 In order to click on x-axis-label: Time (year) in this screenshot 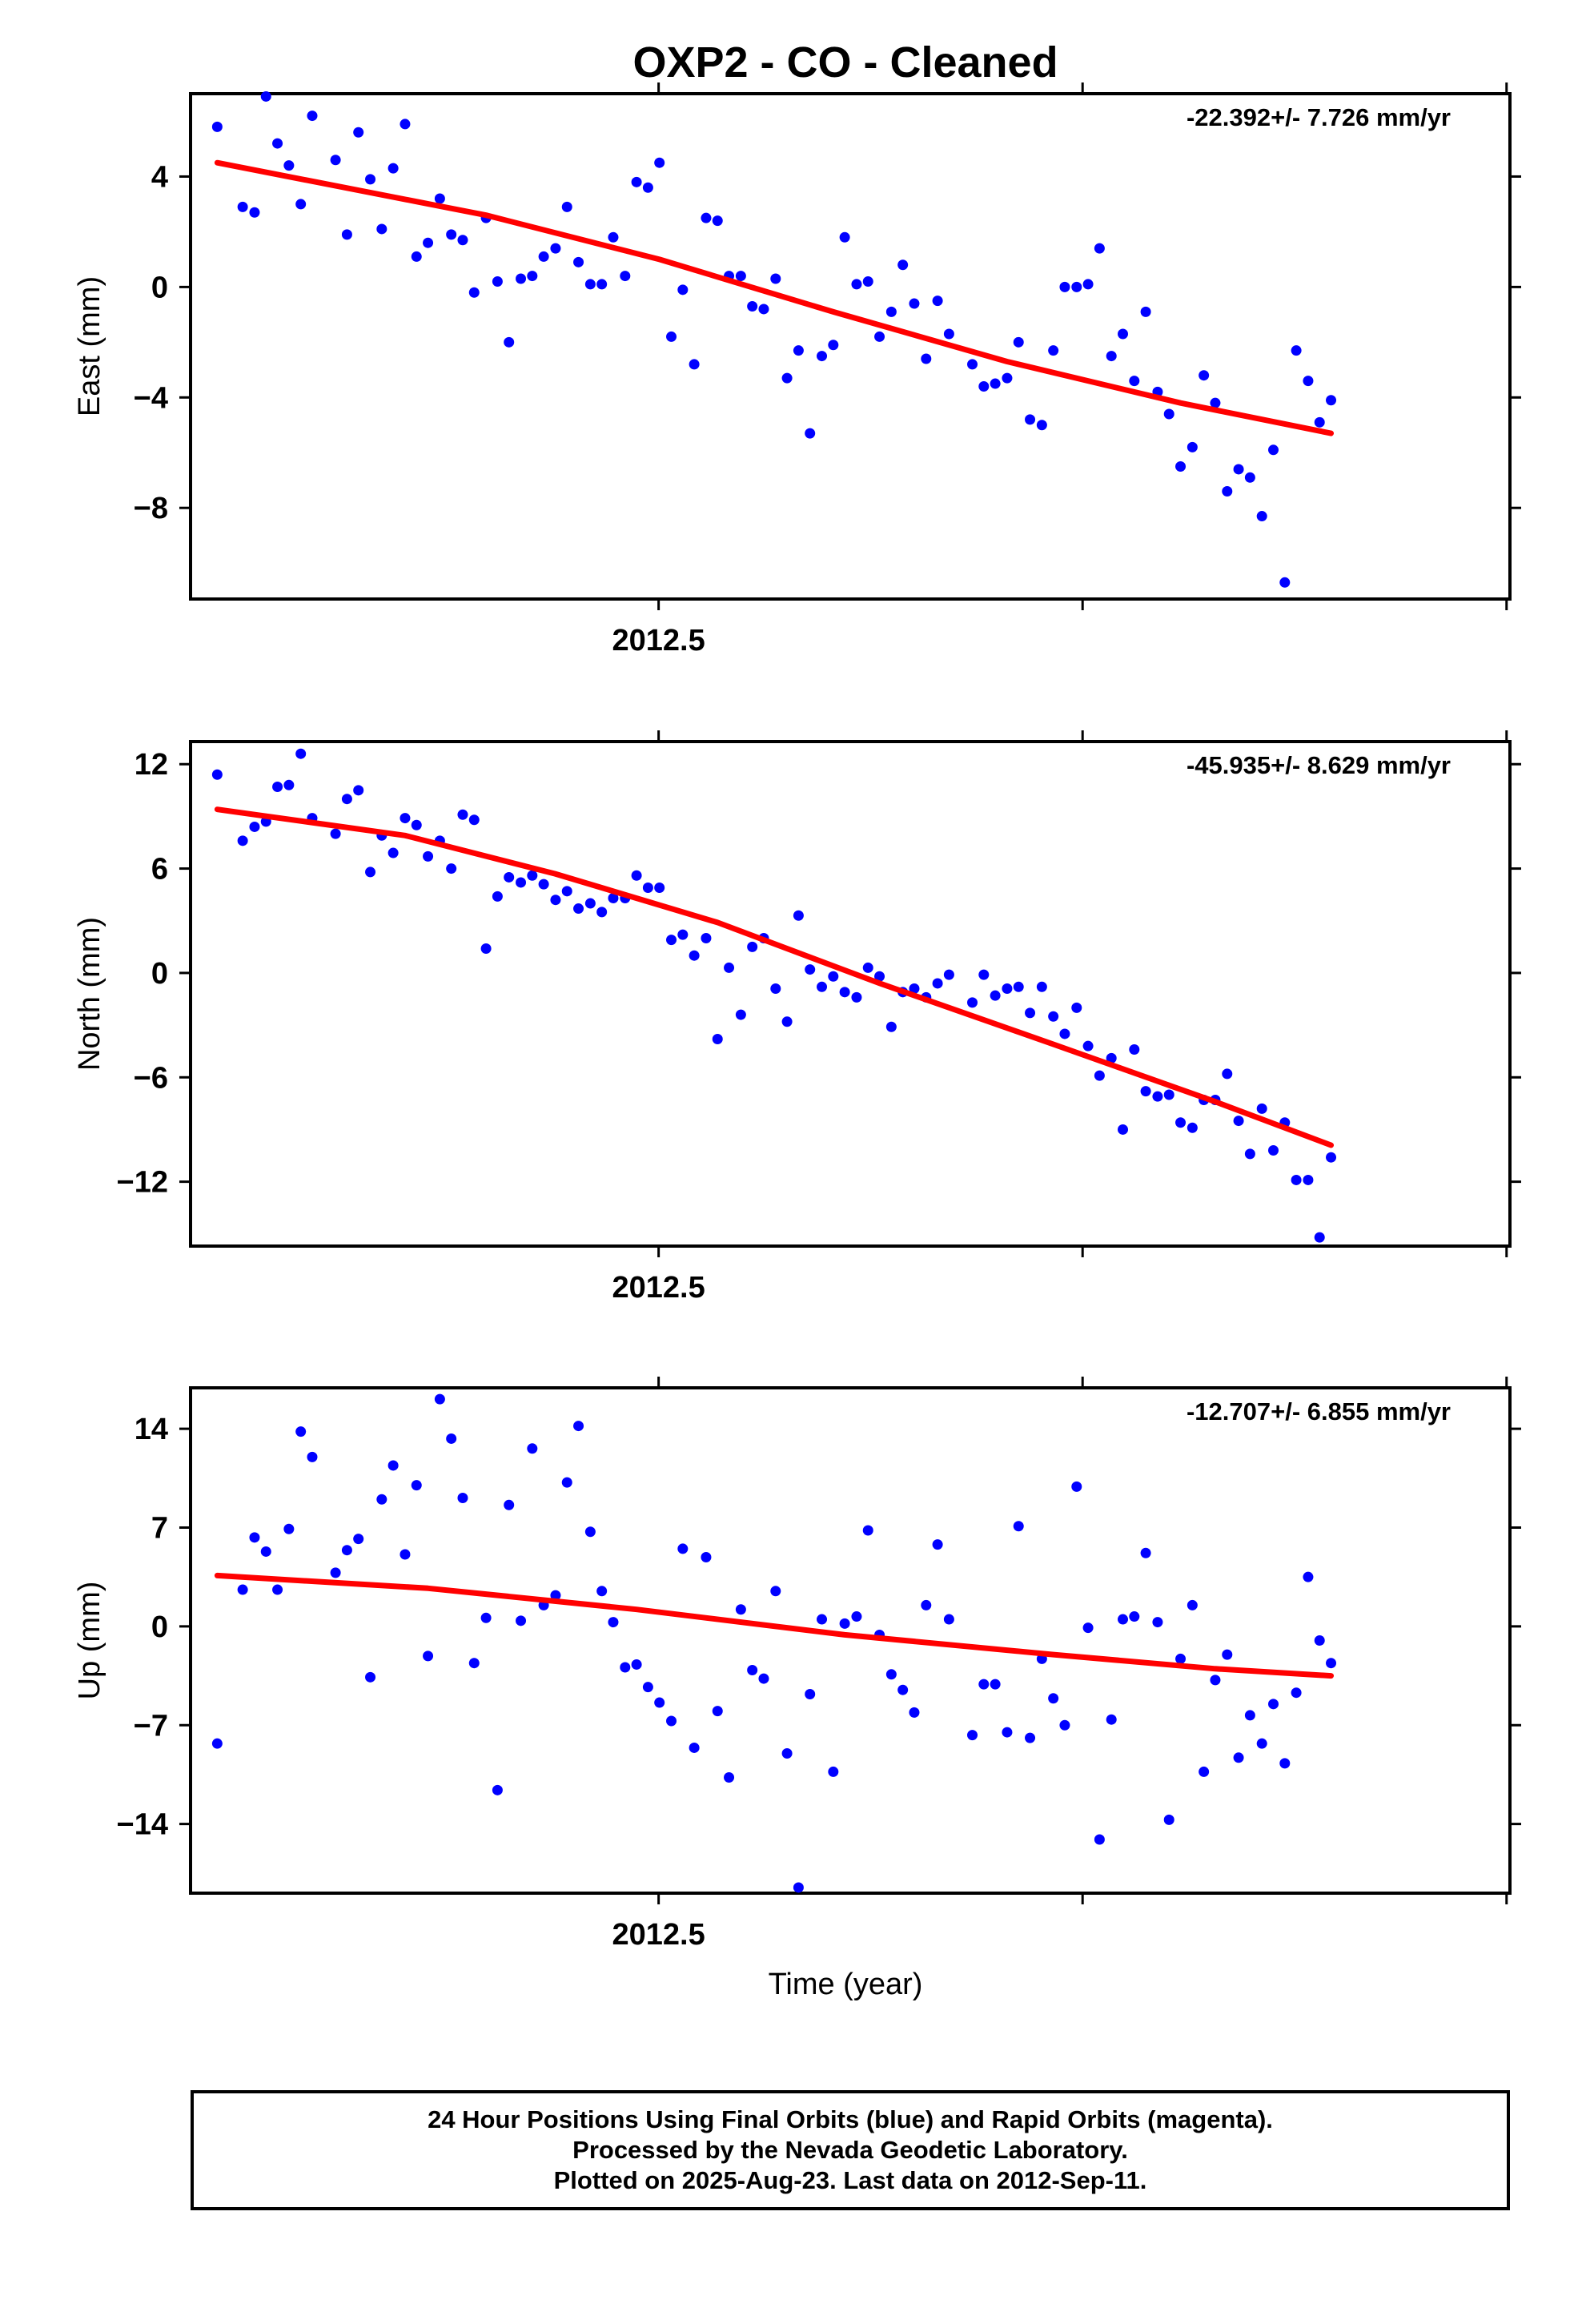, I will do `click(846, 1984)`.